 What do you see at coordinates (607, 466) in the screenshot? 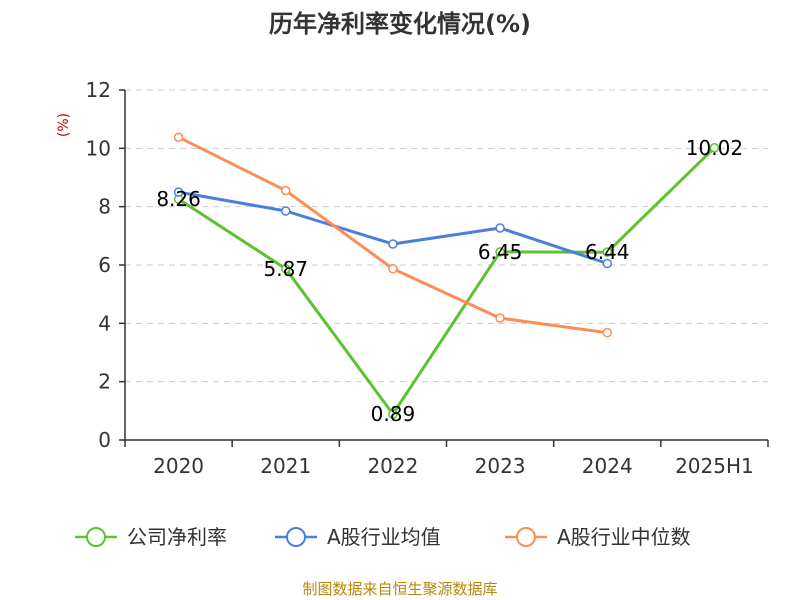
I see `x-tick-label: 2024` at bounding box center [607, 466].